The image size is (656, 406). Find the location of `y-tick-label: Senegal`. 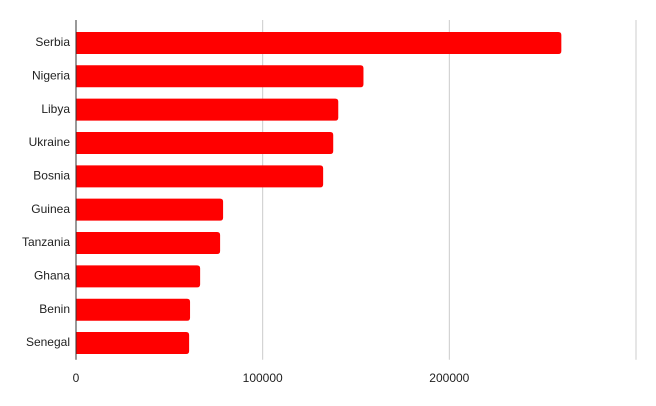

y-tick-label: Senegal is located at coordinates (48, 342).